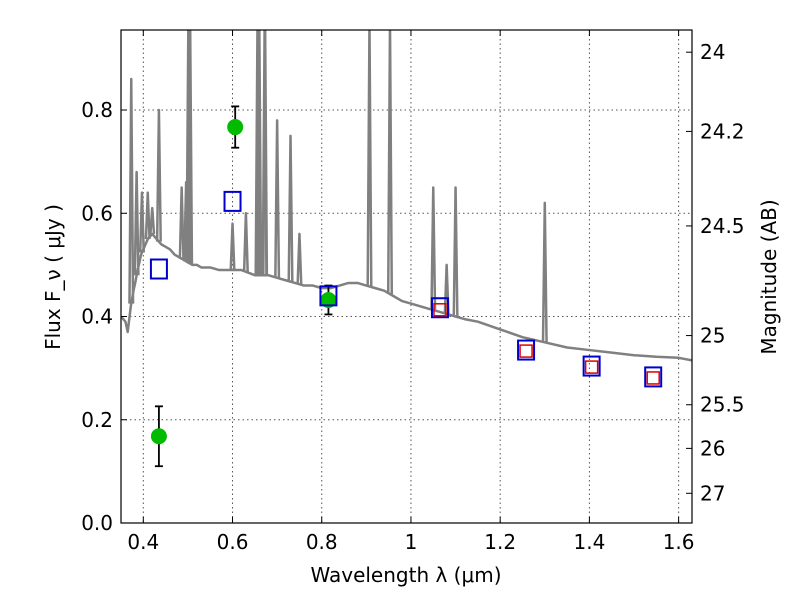 Image resolution: width=800 pixels, height=600 pixels. What do you see at coordinates (233, 542) in the screenshot?
I see `x-tick-label: 0.6` at bounding box center [233, 542].